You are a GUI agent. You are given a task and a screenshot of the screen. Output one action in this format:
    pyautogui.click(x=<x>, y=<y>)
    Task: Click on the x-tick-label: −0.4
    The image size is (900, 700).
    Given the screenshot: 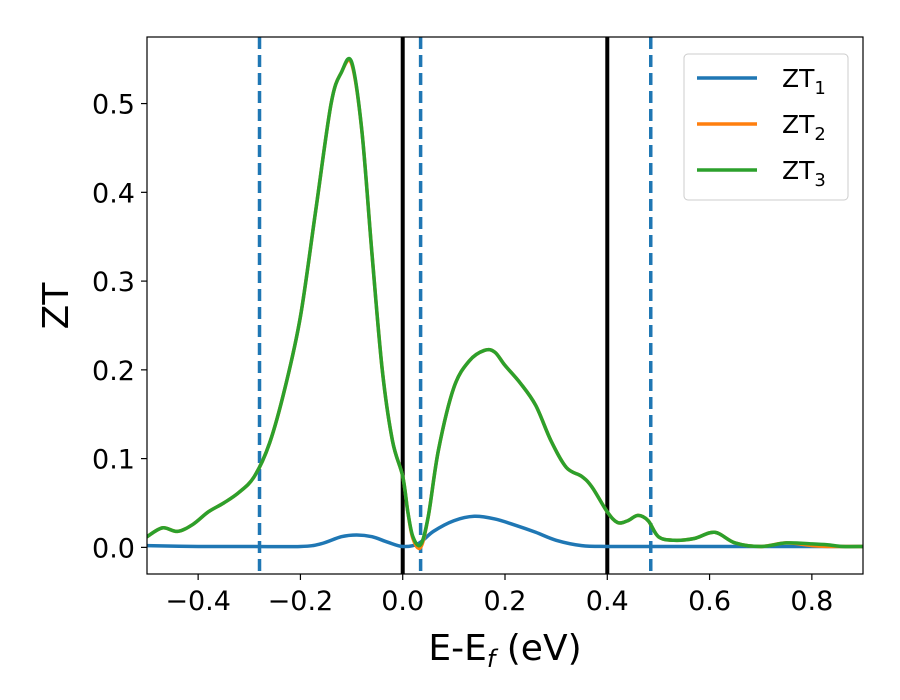 What is the action you would take?
    pyautogui.click(x=198, y=601)
    